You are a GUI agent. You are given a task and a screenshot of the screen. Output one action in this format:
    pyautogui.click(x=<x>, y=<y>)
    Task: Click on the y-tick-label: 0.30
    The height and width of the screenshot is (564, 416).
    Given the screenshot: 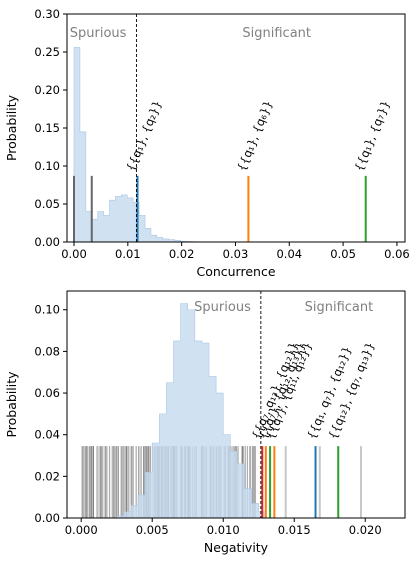 What is the action you would take?
    pyautogui.click(x=47, y=14)
    